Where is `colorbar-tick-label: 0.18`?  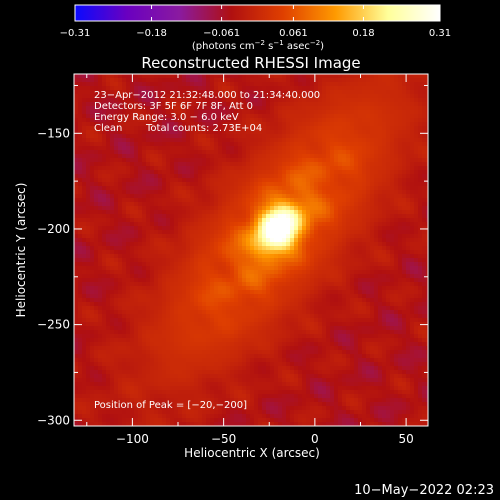 colorbar-tick-label: 0.18 is located at coordinates (363, 33).